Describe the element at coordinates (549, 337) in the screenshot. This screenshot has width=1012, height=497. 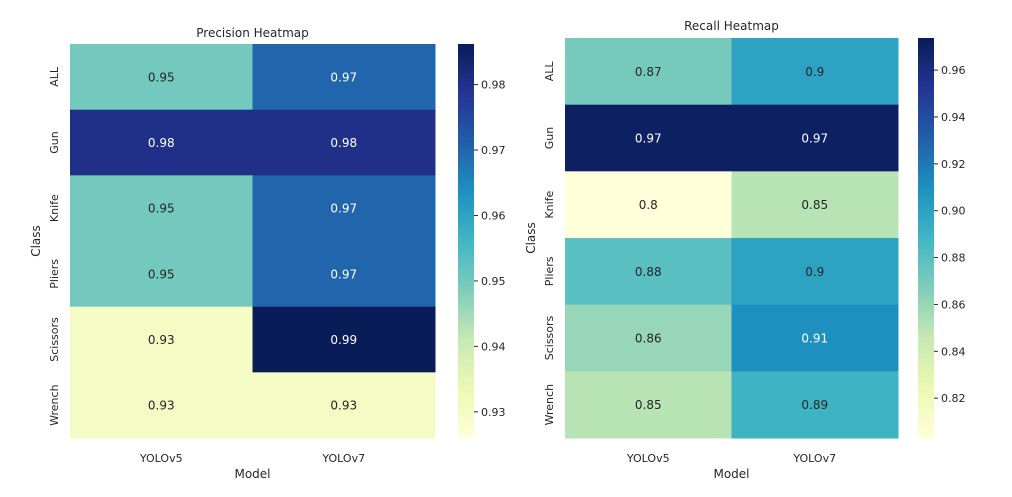
I see `recall-y-tick-label: Scissors` at that location.